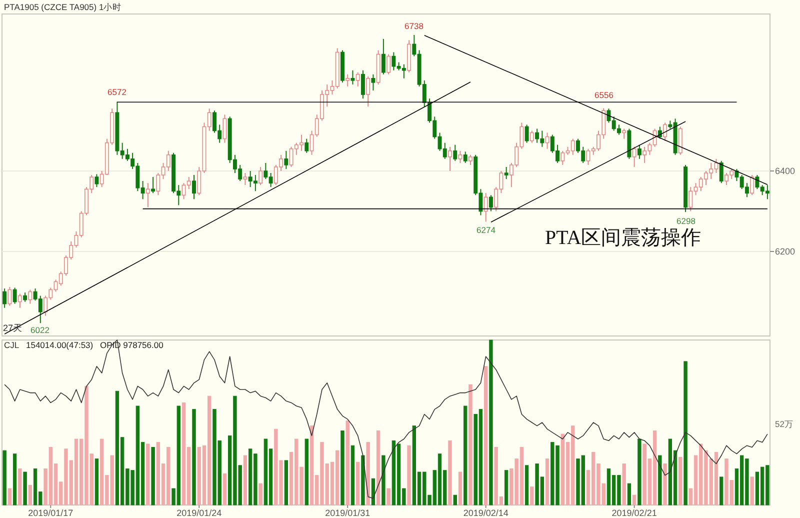 Image resolution: width=800 pixels, height=518 pixels. I want to click on annotation: CJL, so click(12, 345).